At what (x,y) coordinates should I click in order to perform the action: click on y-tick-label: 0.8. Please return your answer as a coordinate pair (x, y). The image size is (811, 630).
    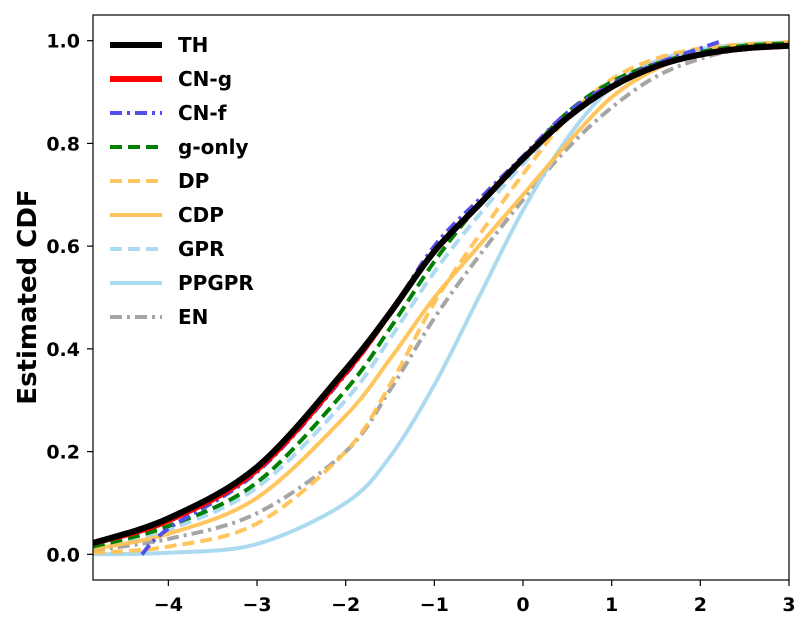
    Looking at the image, I should click on (63, 144).